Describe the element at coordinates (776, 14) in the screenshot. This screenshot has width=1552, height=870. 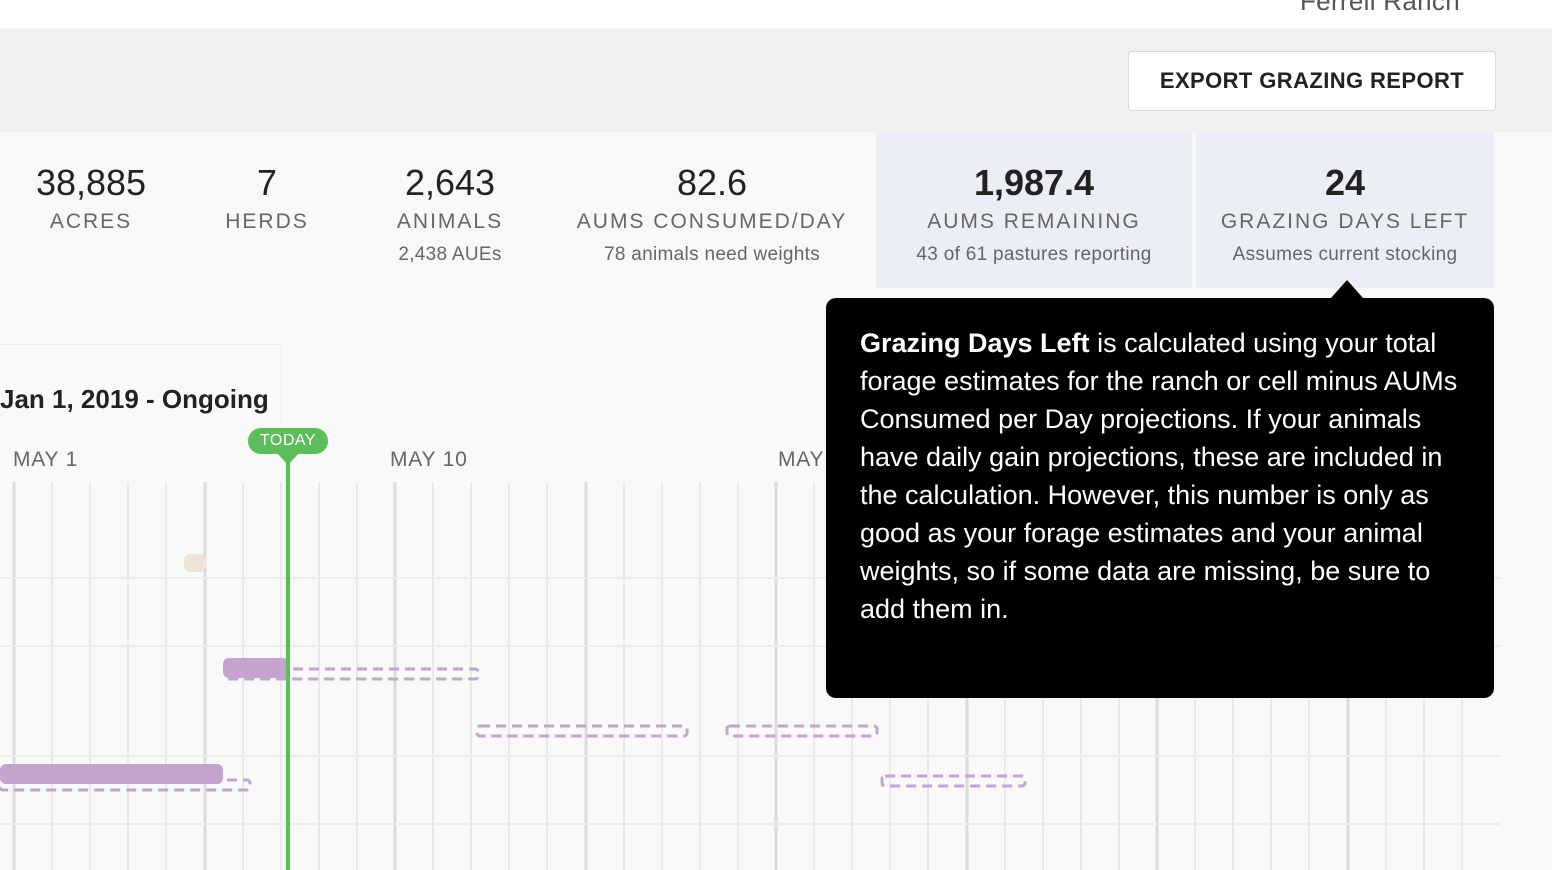
I see `top-bar: Ferrell Ranch` at that location.